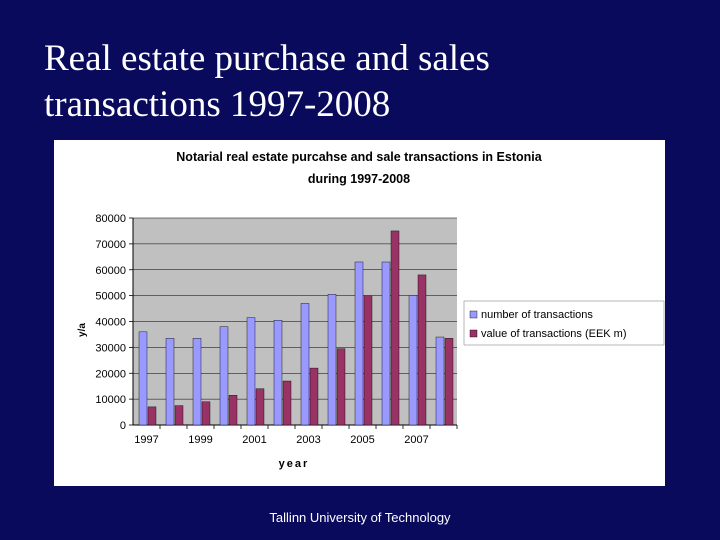 The width and height of the screenshot is (720, 540). Describe the element at coordinates (224, 376) in the screenshot. I see `bar-transactions-2000` at that location.